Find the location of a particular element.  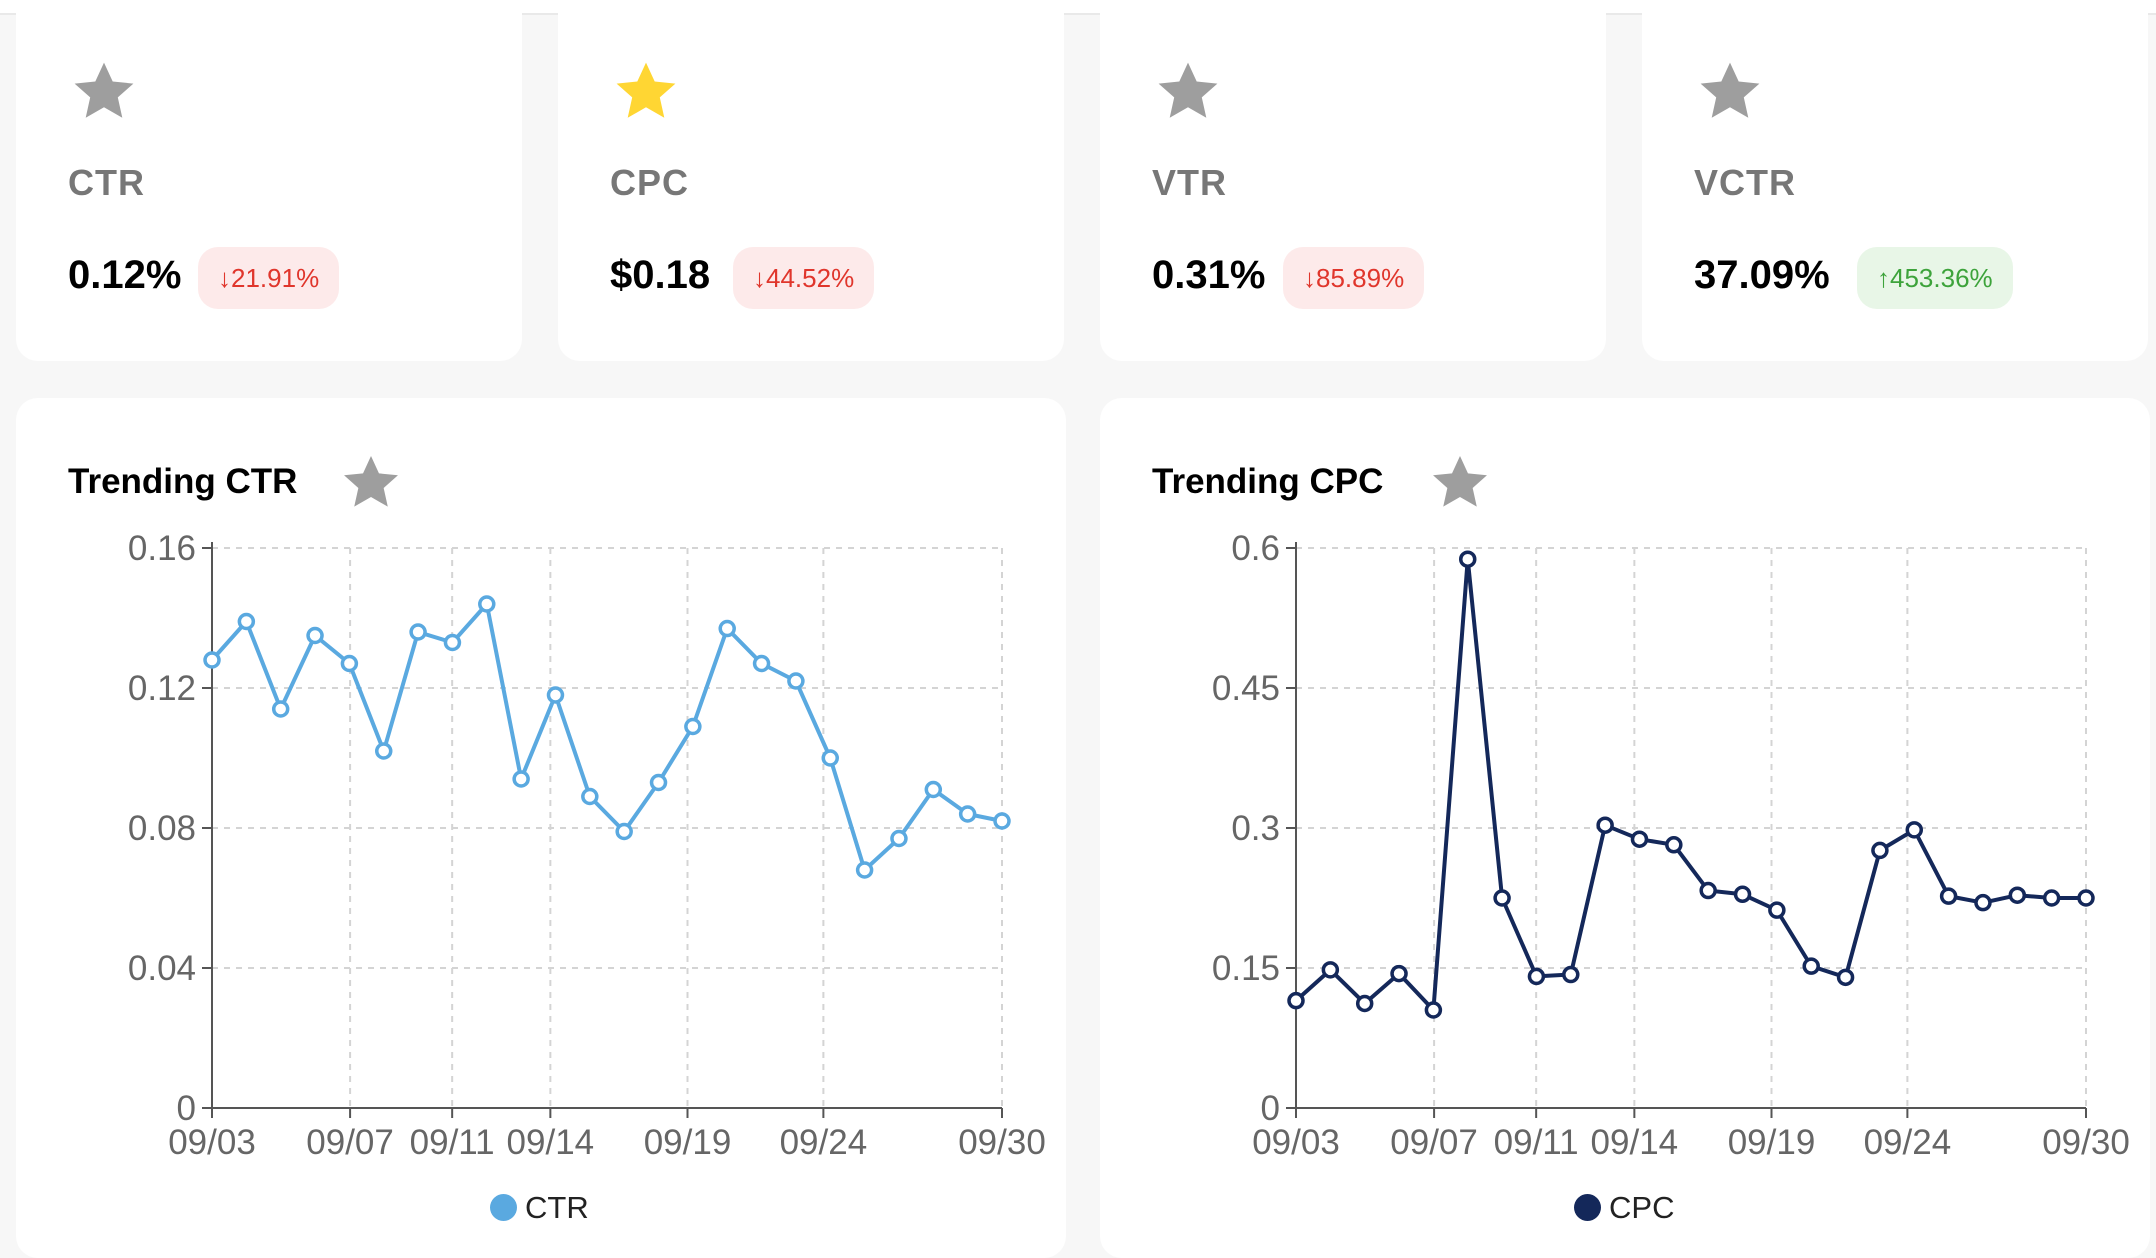

x-tick-label: 09/11 is located at coordinates (1536, 1142).